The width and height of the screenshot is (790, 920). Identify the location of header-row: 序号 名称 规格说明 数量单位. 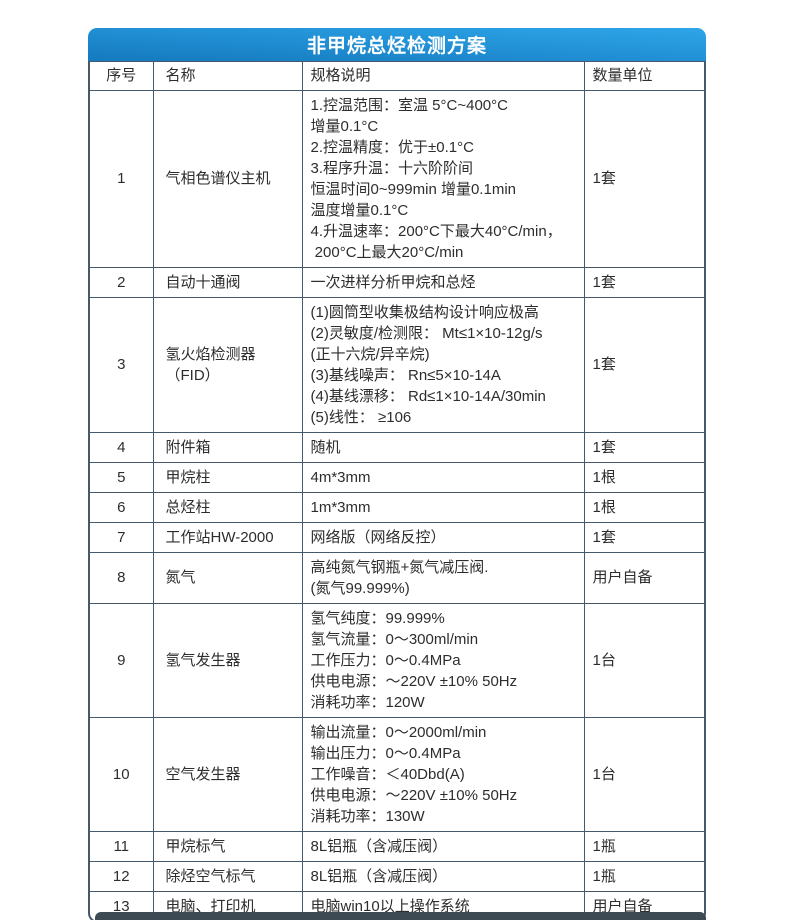
(397, 76).